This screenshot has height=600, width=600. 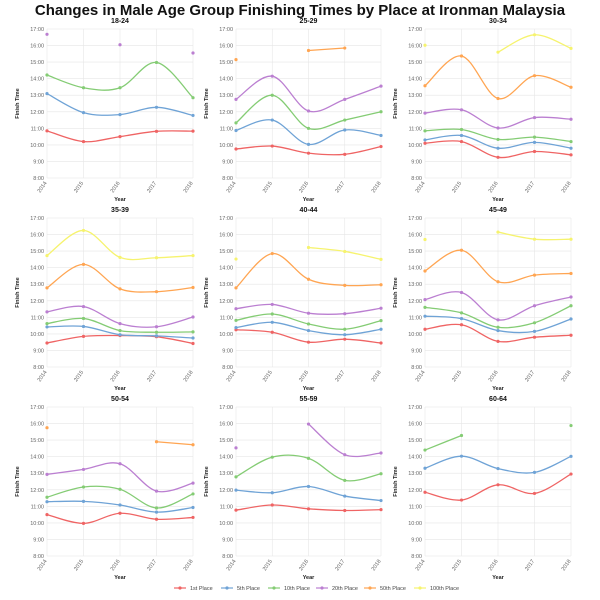 I want to click on legend-label: 1st Place, so click(x=201, y=589).